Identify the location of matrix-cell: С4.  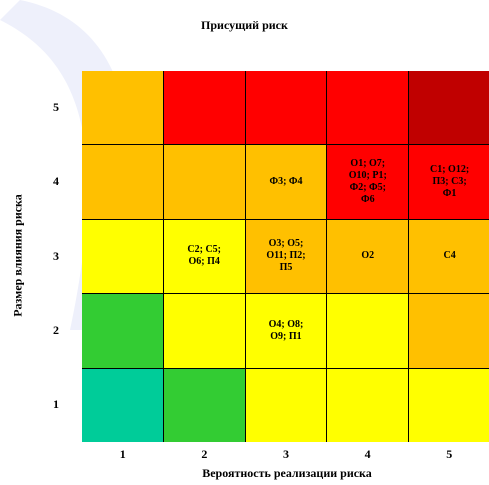
(449, 256).